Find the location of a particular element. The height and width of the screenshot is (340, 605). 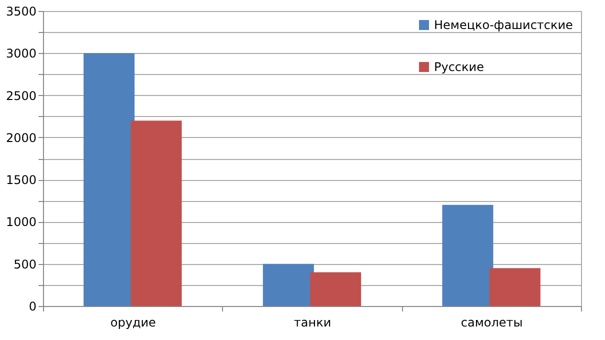

y-tick-label: 2500 is located at coordinates (21, 95).